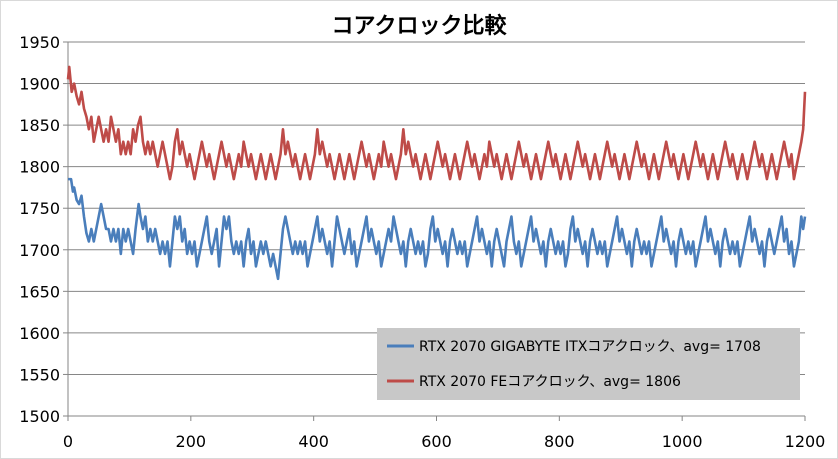 The image size is (838, 459). What do you see at coordinates (39, 250) in the screenshot?
I see `y-tick-label: 1700` at bounding box center [39, 250].